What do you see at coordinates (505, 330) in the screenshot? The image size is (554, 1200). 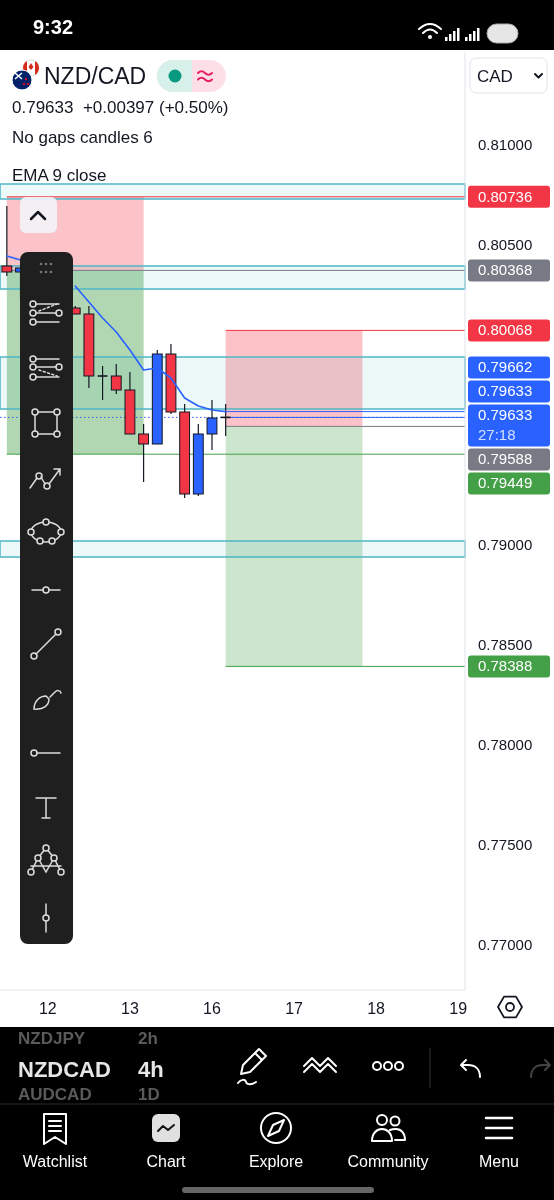 I see `ref-line-label: 0.80068` at bounding box center [505, 330].